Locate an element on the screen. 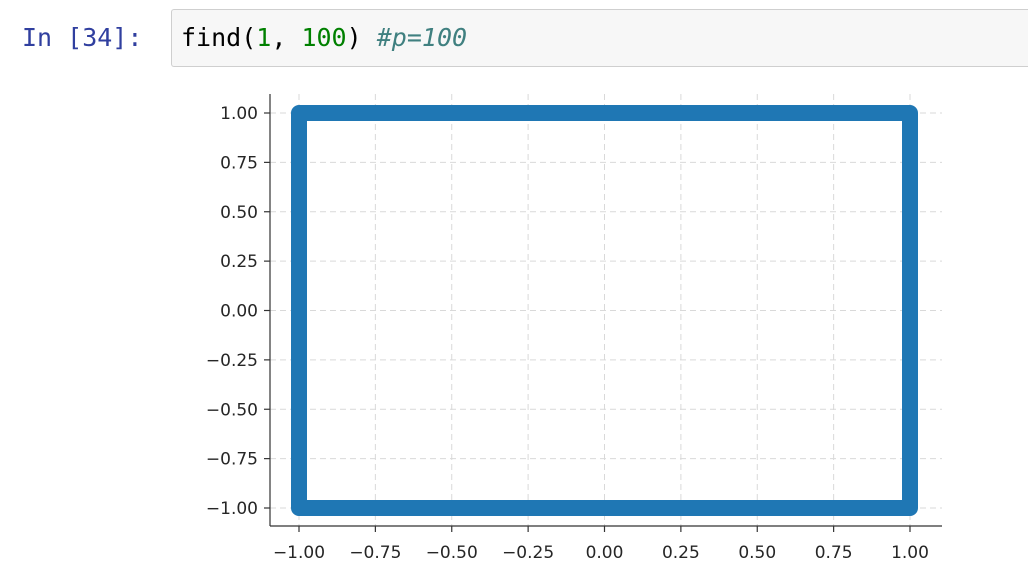 This screenshot has height=584, width=1028. code-arg-1: 1 is located at coordinates (264, 37).